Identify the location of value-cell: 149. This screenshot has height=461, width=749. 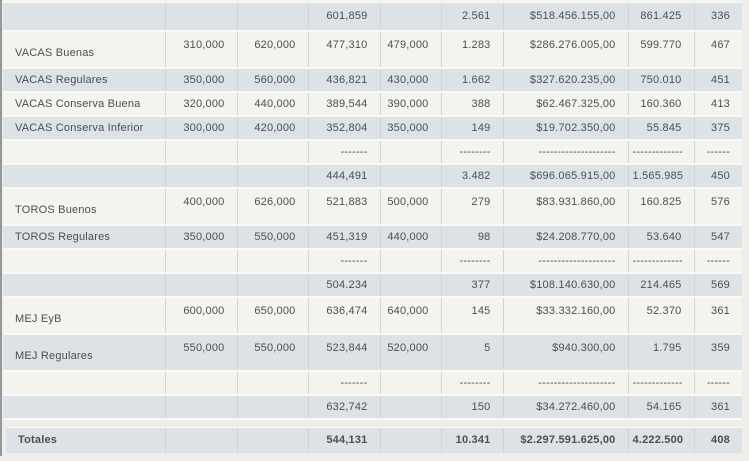
(471, 128).